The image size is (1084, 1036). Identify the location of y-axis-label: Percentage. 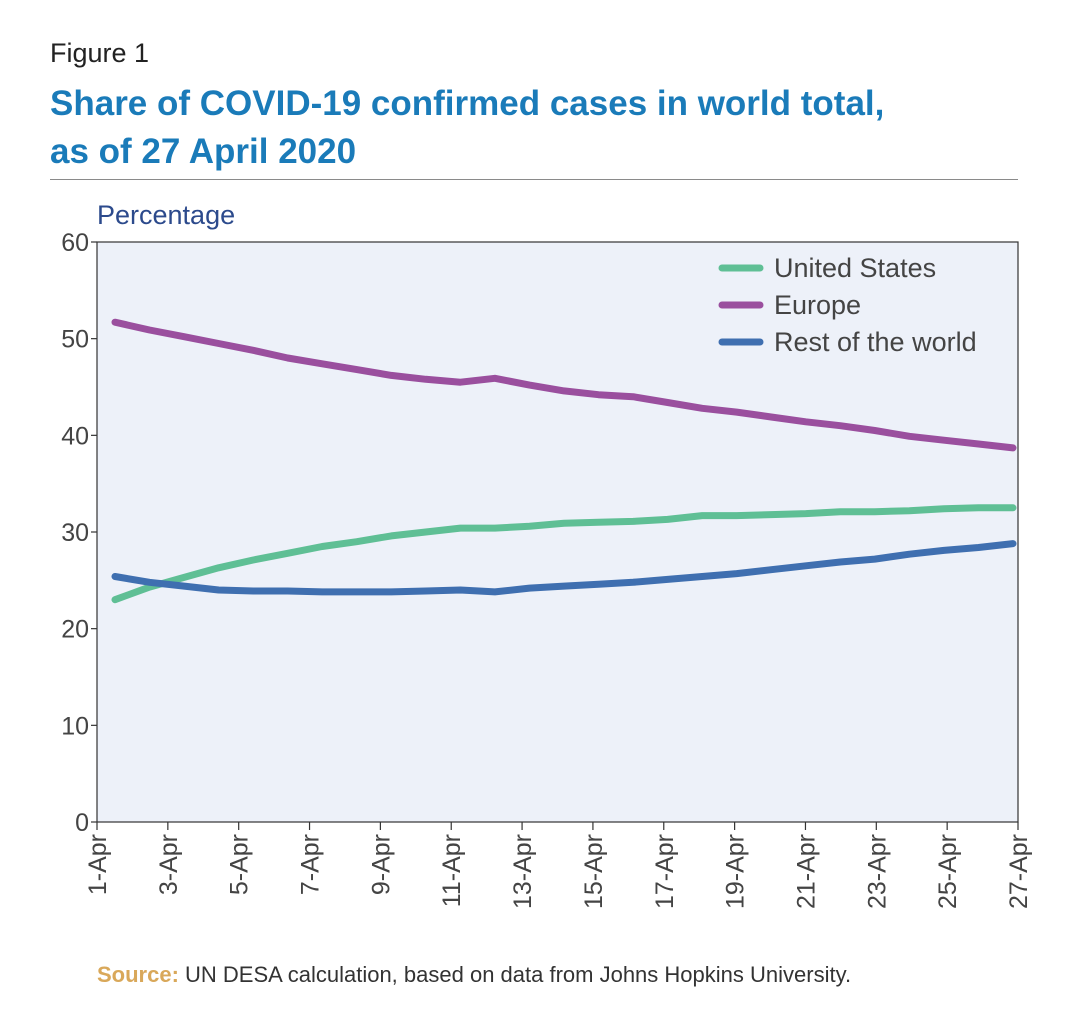
(166, 215).